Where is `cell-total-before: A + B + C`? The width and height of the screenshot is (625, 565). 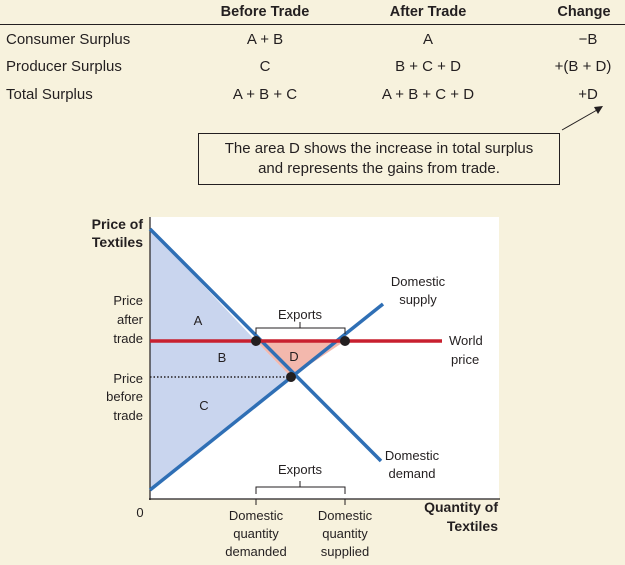
cell-total-before: A + B + C is located at coordinates (265, 94).